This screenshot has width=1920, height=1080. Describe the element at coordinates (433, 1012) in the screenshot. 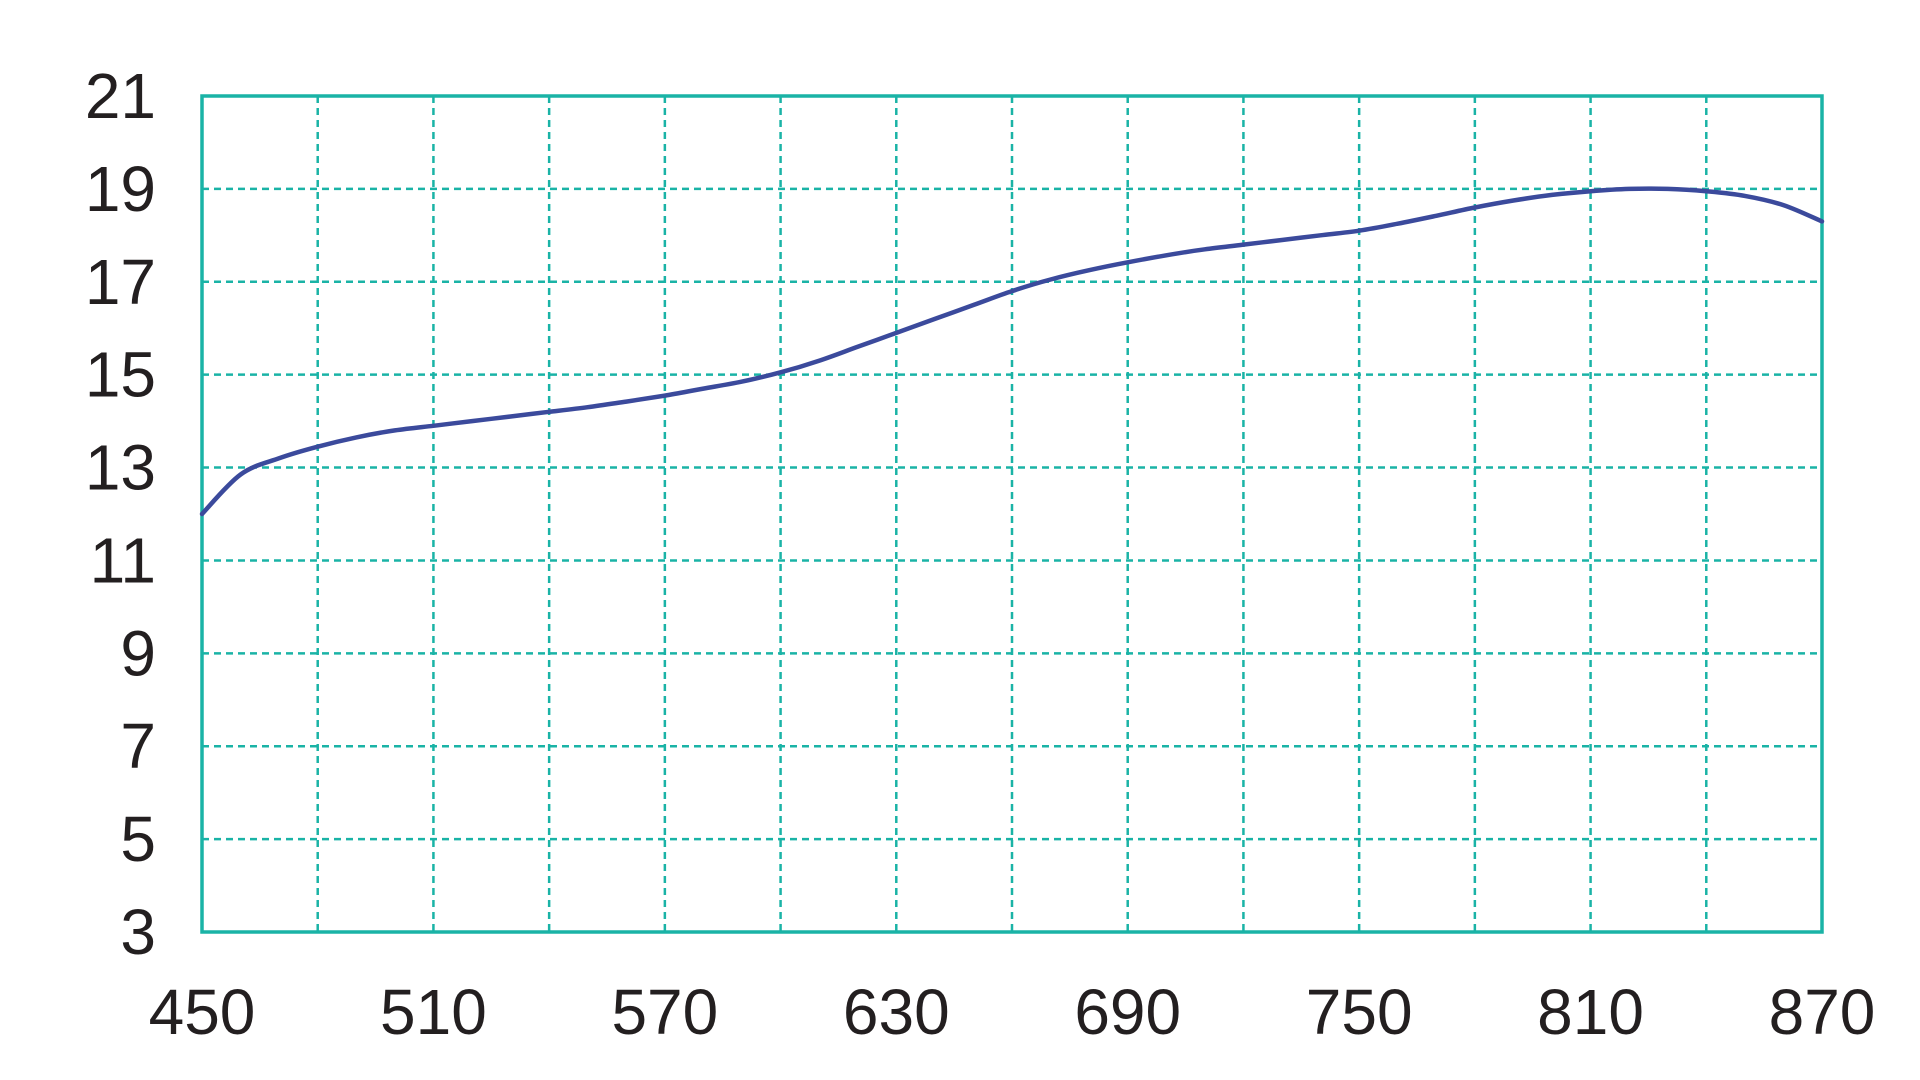

I see `x-tick-label: 510` at that location.